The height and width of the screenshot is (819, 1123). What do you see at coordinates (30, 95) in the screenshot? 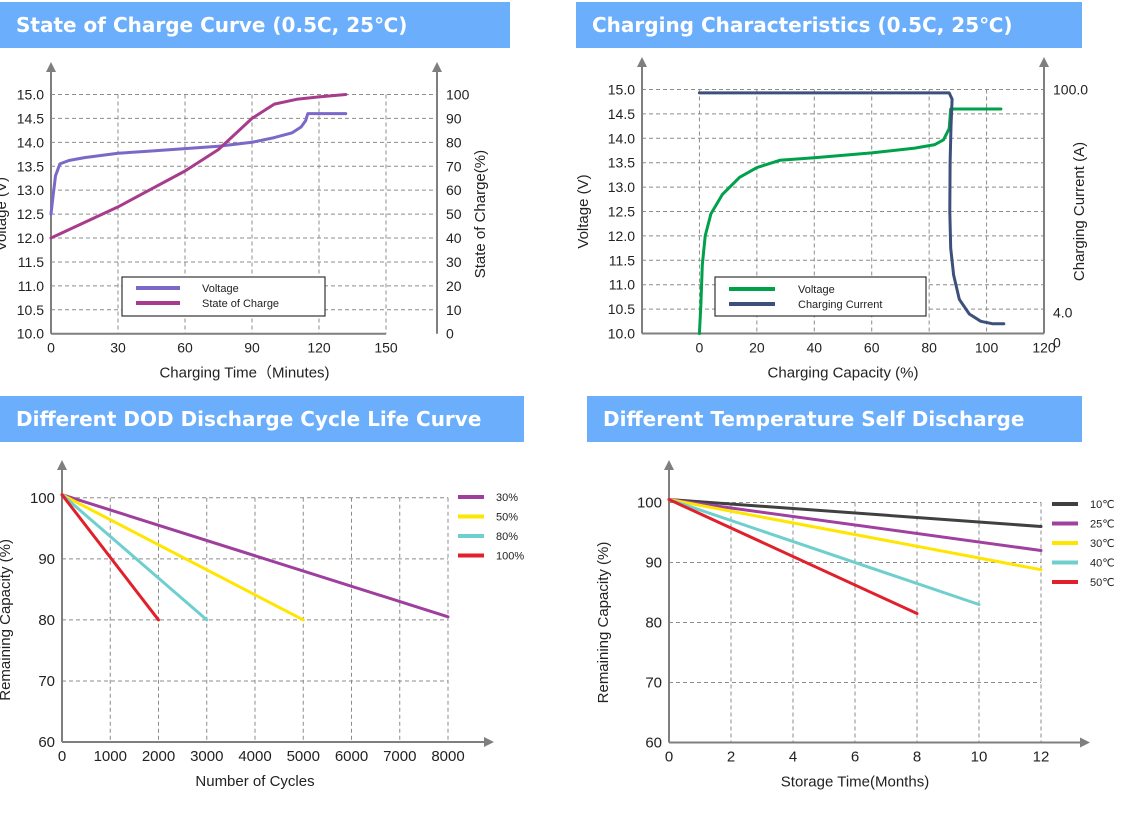
I see `y-tick-label: 15.0` at bounding box center [30, 95].